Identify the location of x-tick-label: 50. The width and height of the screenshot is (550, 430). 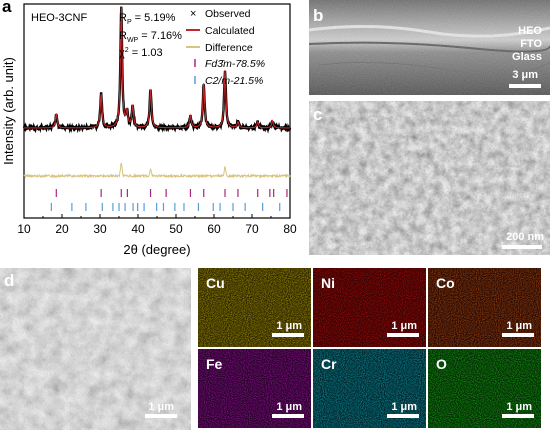
(176, 229).